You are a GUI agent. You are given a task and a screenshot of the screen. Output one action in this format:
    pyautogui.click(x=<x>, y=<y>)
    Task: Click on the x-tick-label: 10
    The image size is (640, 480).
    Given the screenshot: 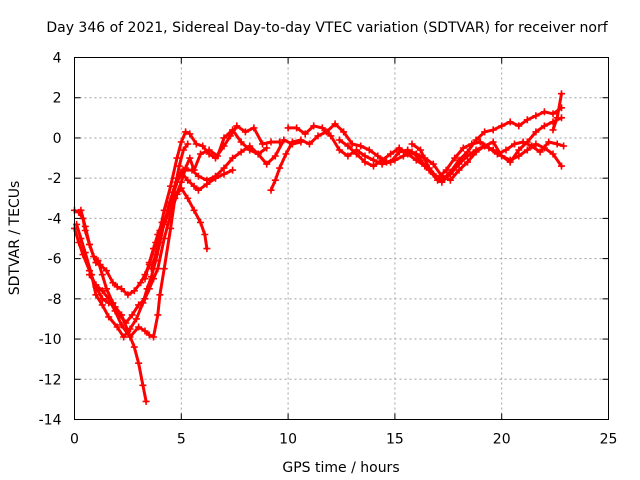 What is the action you would take?
    pyautogui.click(x=288, y=440)
    